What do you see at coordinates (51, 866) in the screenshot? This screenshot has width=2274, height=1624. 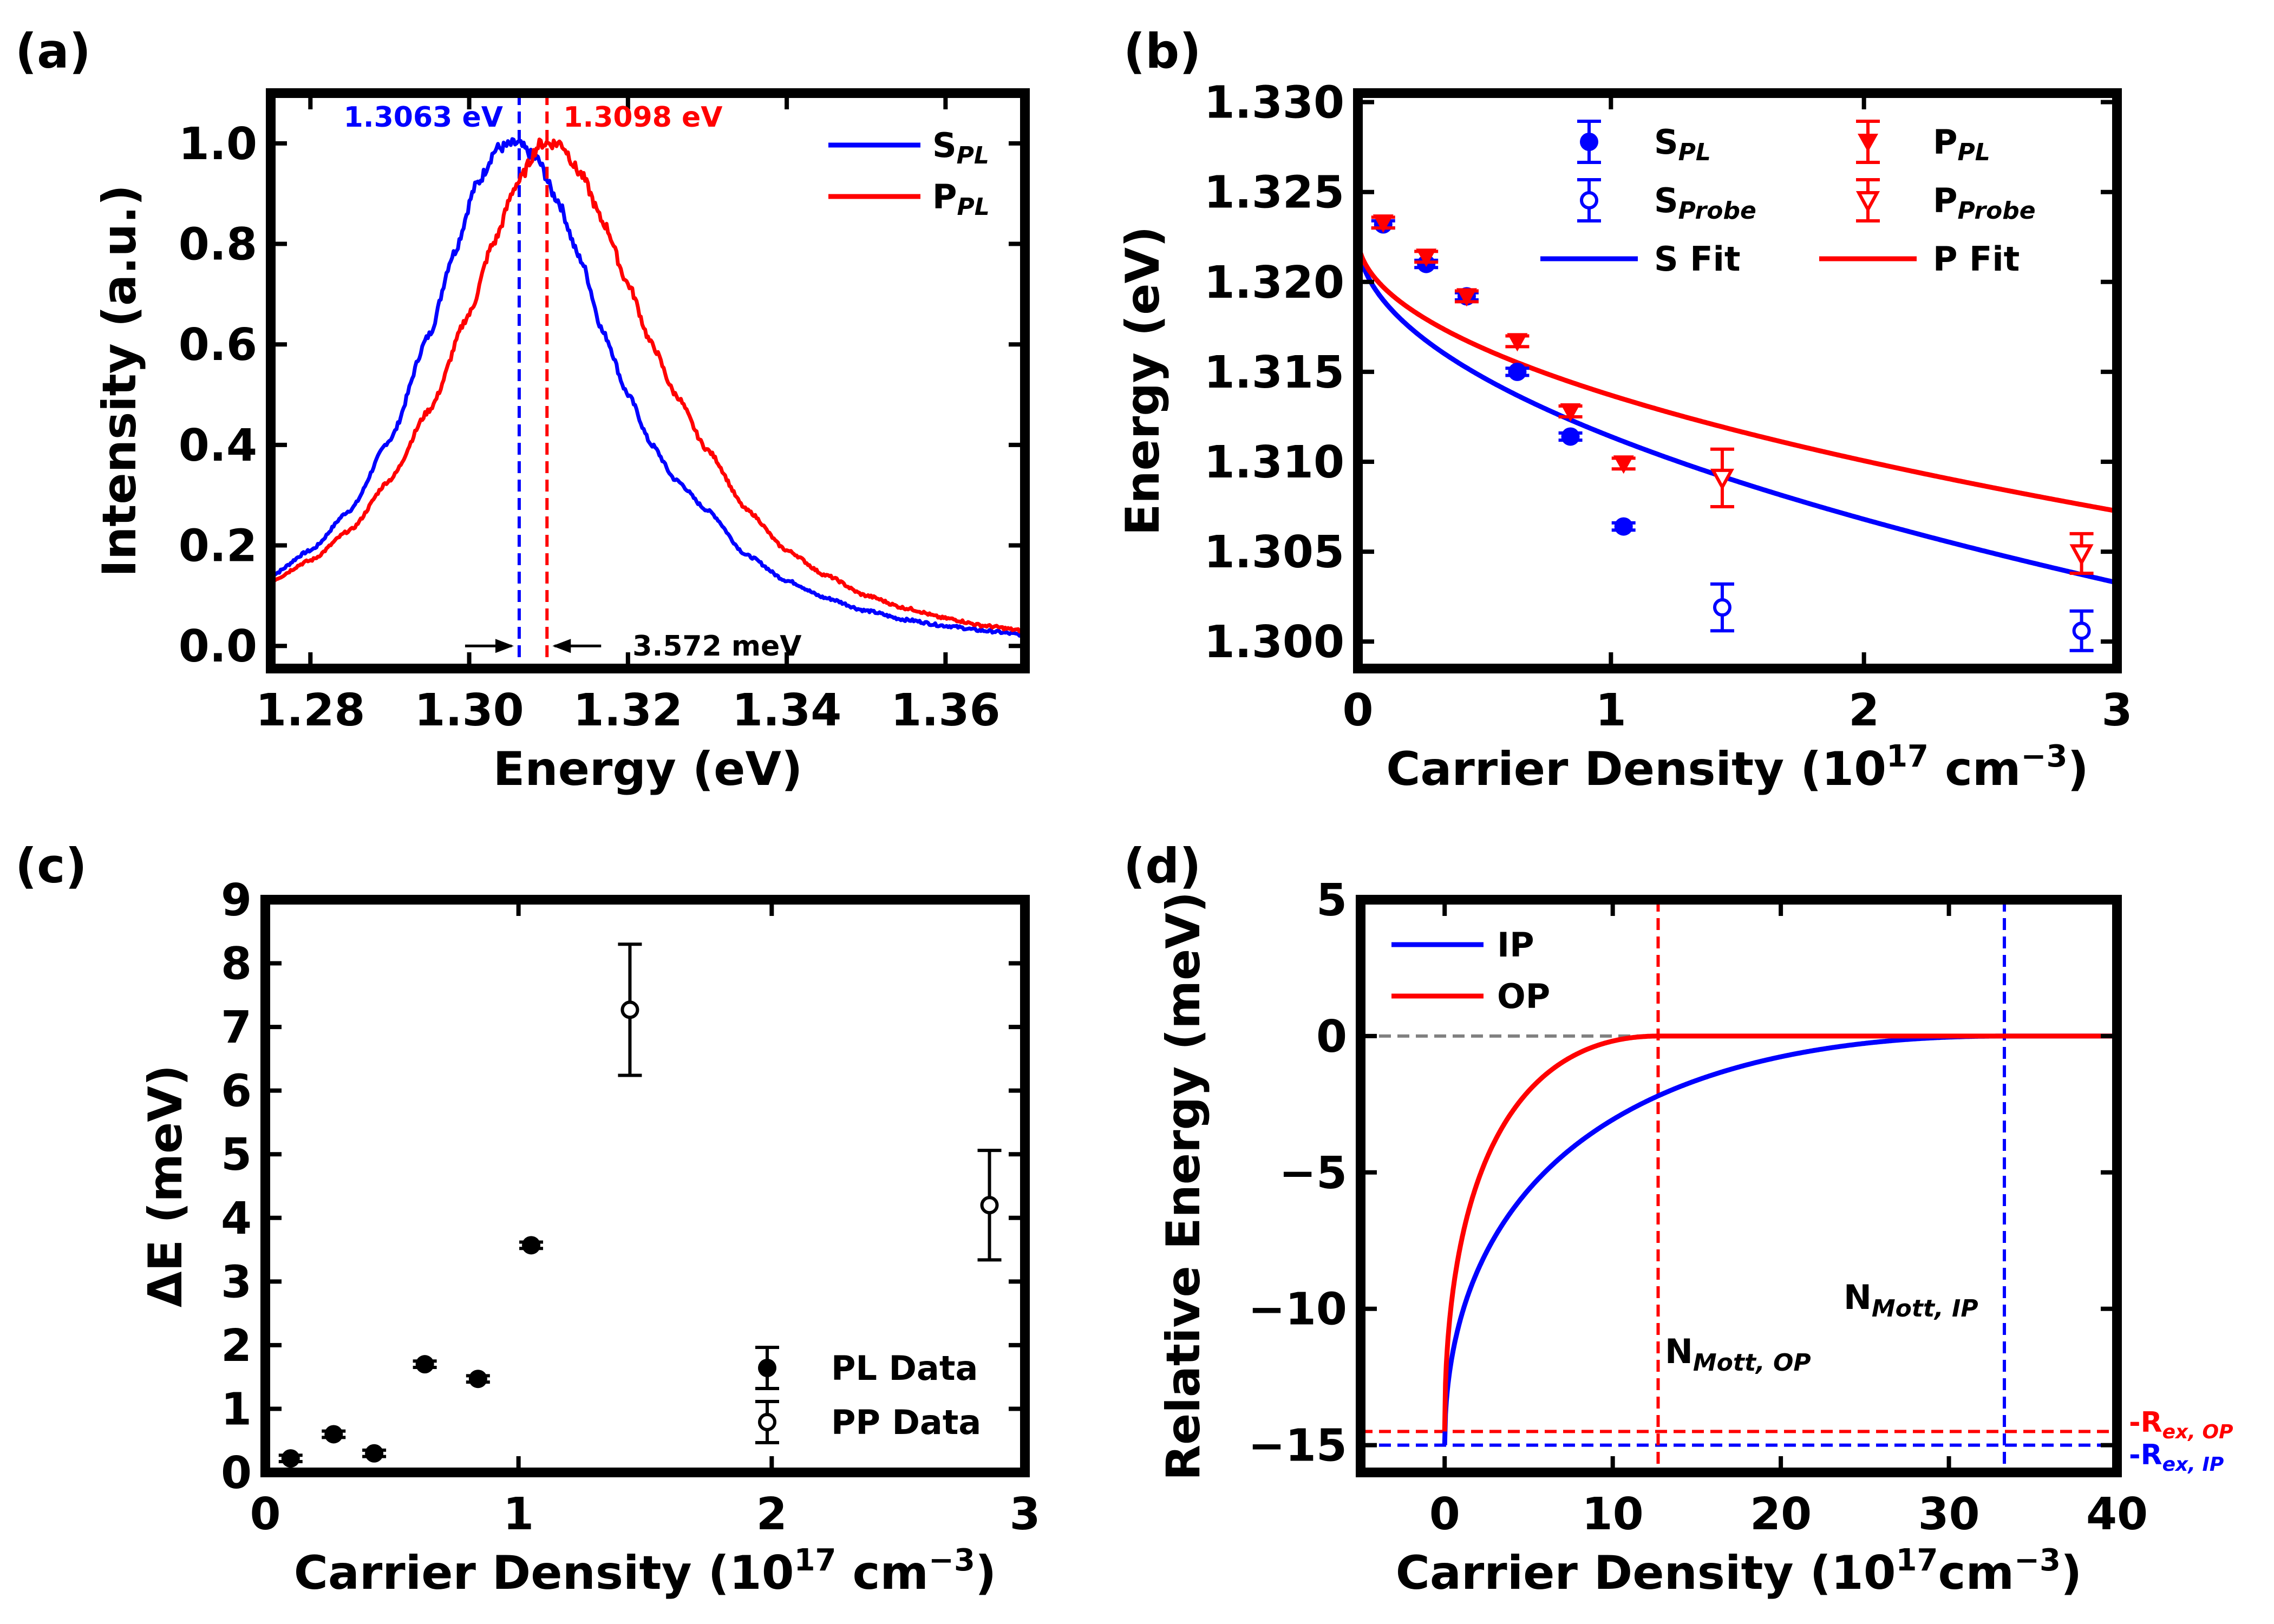 I see `panel-label-c: (c)` at bounding box center [51, 866].